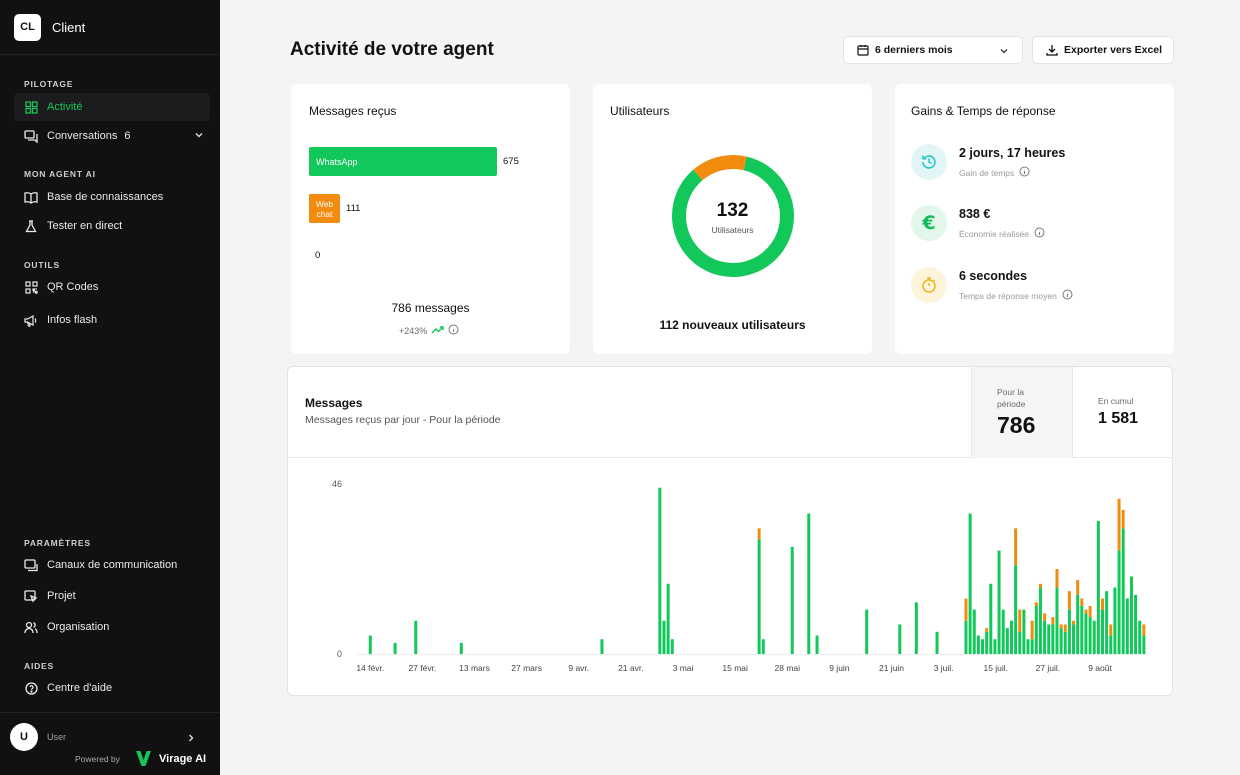 The height and width of the screenshot is (775, 1240). I want to click on sidebar-item-label: Projet, so click(61, 596).